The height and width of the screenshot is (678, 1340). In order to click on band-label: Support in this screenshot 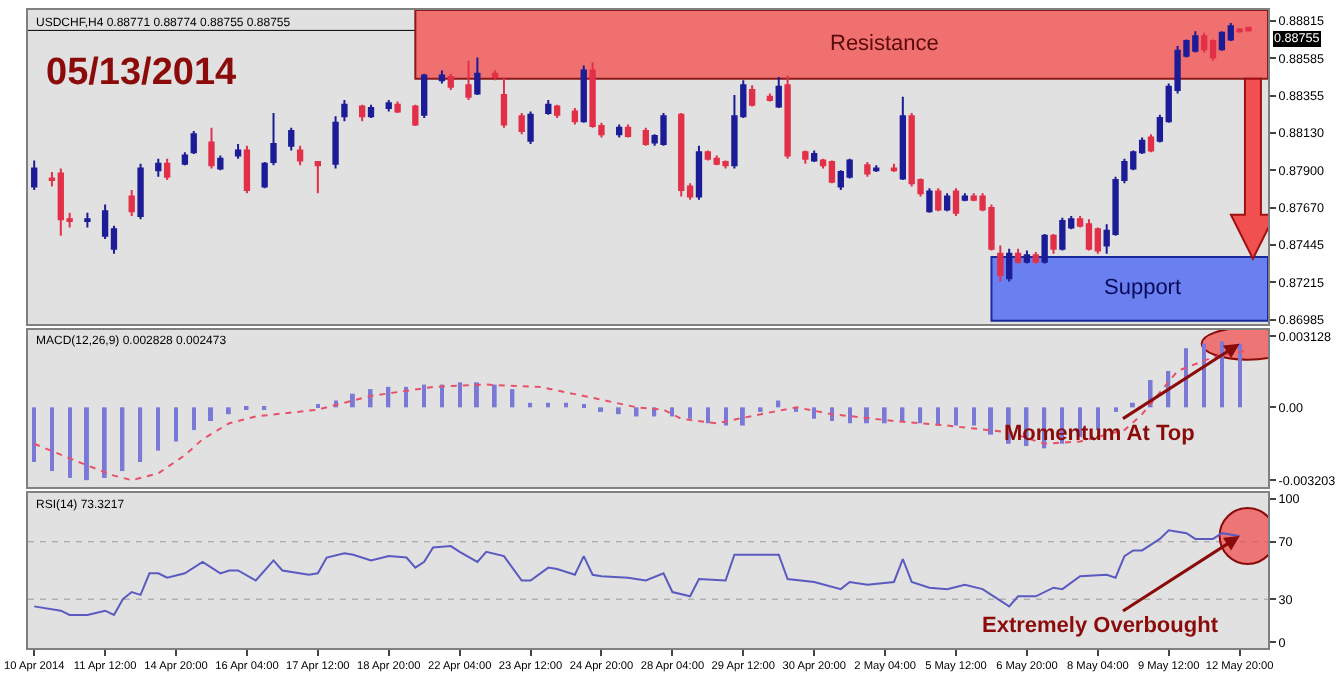, I will do `click(1143, 288)`.